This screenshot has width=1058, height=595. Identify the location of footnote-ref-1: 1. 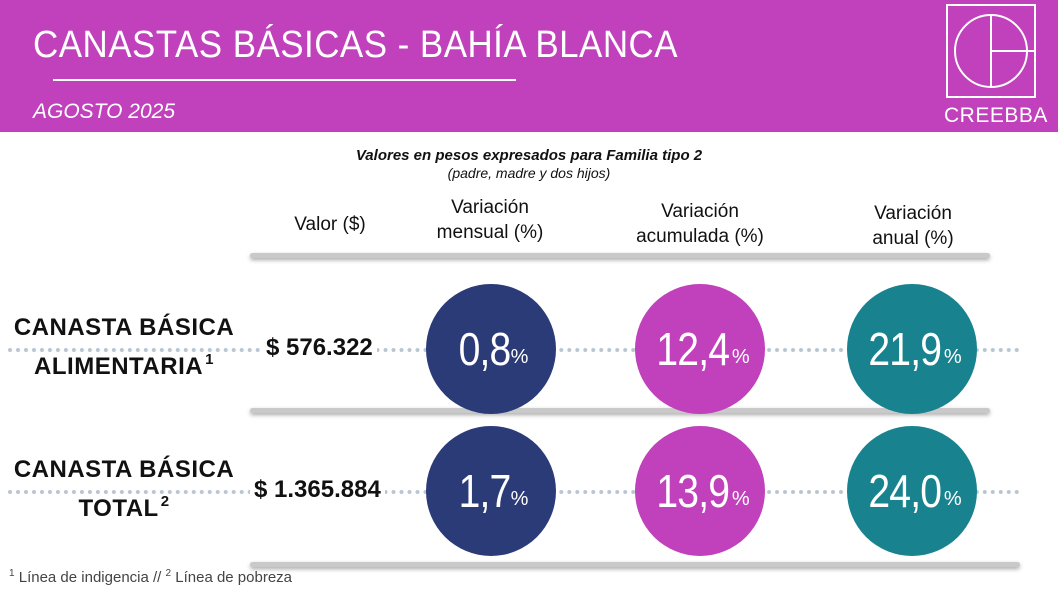
(12, 573).